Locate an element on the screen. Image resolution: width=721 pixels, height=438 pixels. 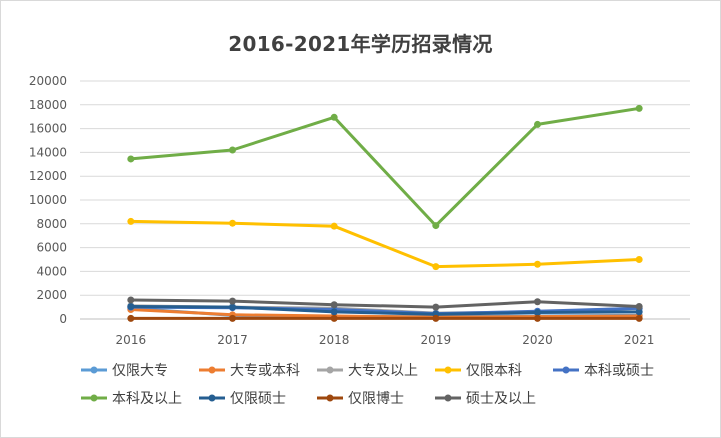
legend-item: 仅限大专 is located at coordinates (139, 370).